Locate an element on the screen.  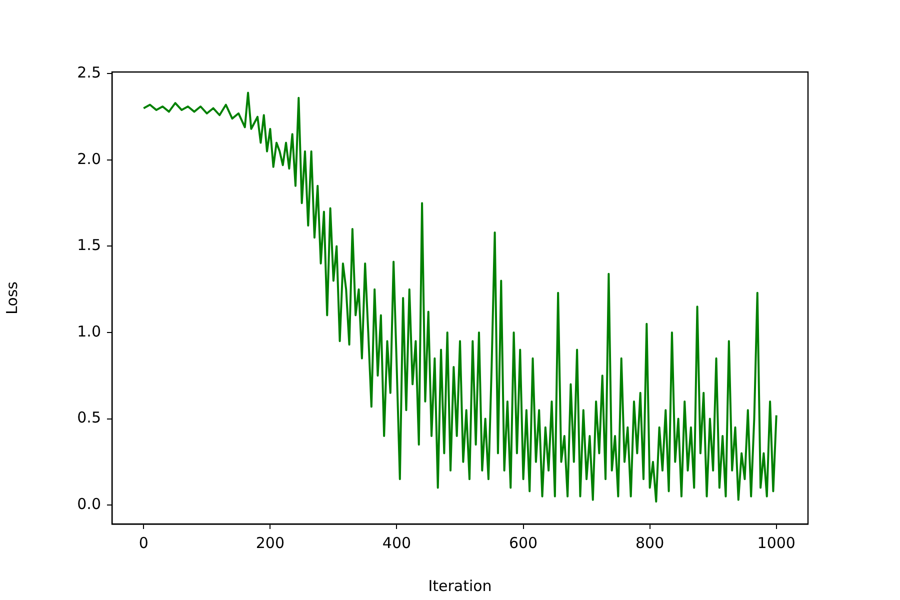
x-tick-label: 1000 is located at coordinates (776, 543).